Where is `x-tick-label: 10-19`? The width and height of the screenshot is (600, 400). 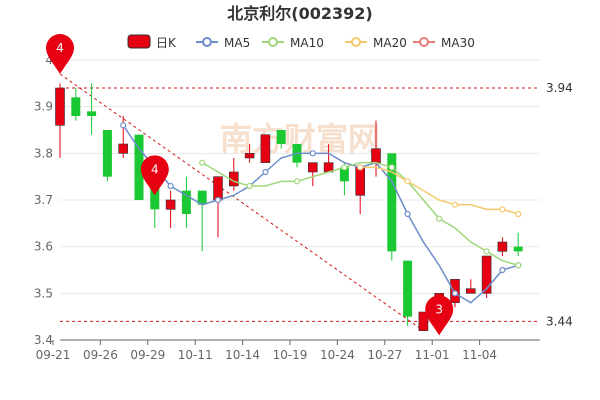
x-tick-label: 10-19 is located at coordinates (290, 355).